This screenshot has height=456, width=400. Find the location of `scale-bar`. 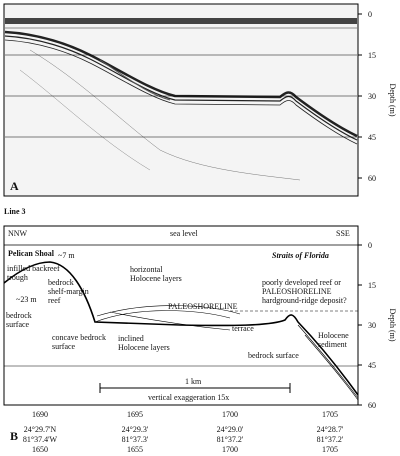

scale-bar is located at coordinates (195, 388).